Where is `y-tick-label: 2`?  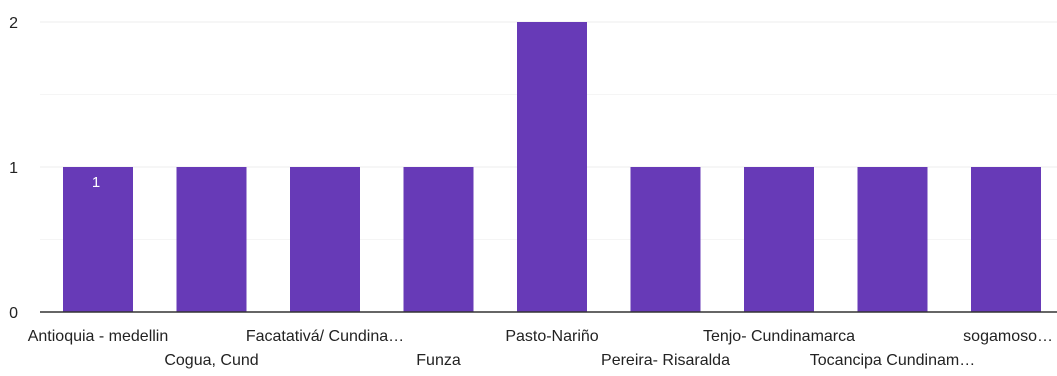 y-tick-label: 2 is located at coordinates (13, 23).